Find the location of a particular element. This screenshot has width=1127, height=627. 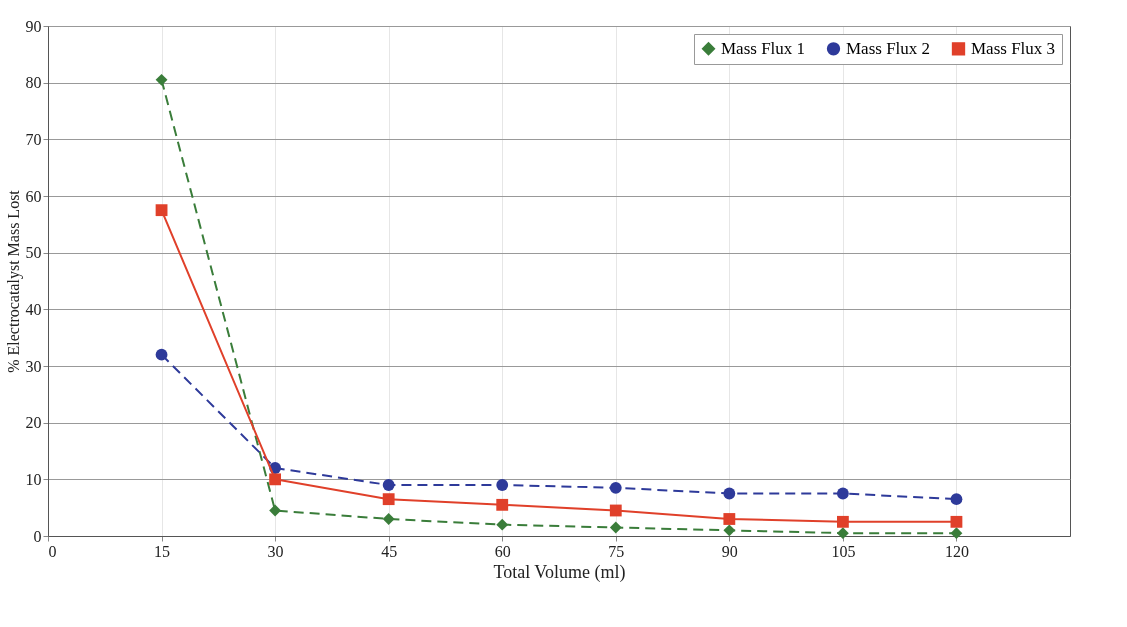

x-tick-label: 90 is located at coordinates (729, 551).